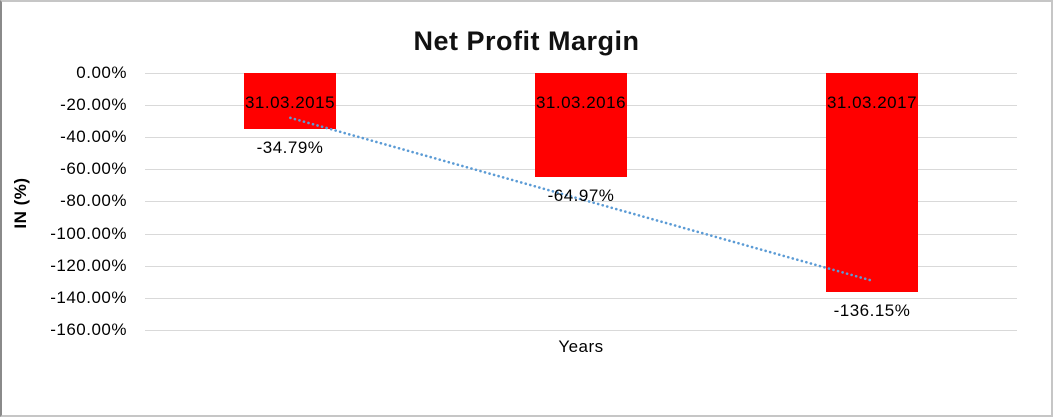 Image resolution: width=1053 pixels, height=417 pixels. I want to click on value-label: -136.15%, so click(872, 310).